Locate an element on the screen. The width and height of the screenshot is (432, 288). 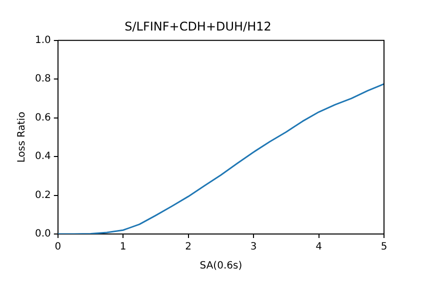
x-tick-label: 5 is located at coordinates (384, 247).